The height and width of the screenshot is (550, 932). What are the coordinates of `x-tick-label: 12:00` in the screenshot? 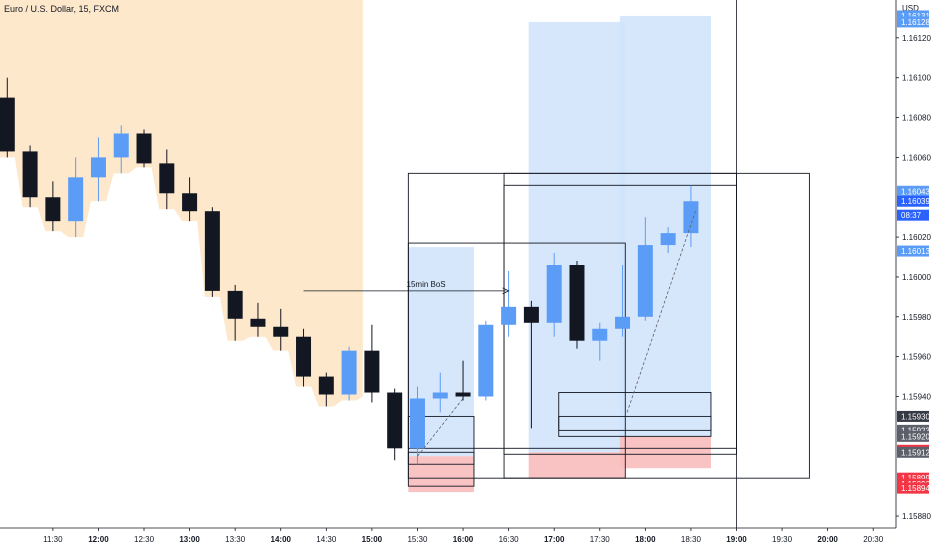 It's located at (98, 539).